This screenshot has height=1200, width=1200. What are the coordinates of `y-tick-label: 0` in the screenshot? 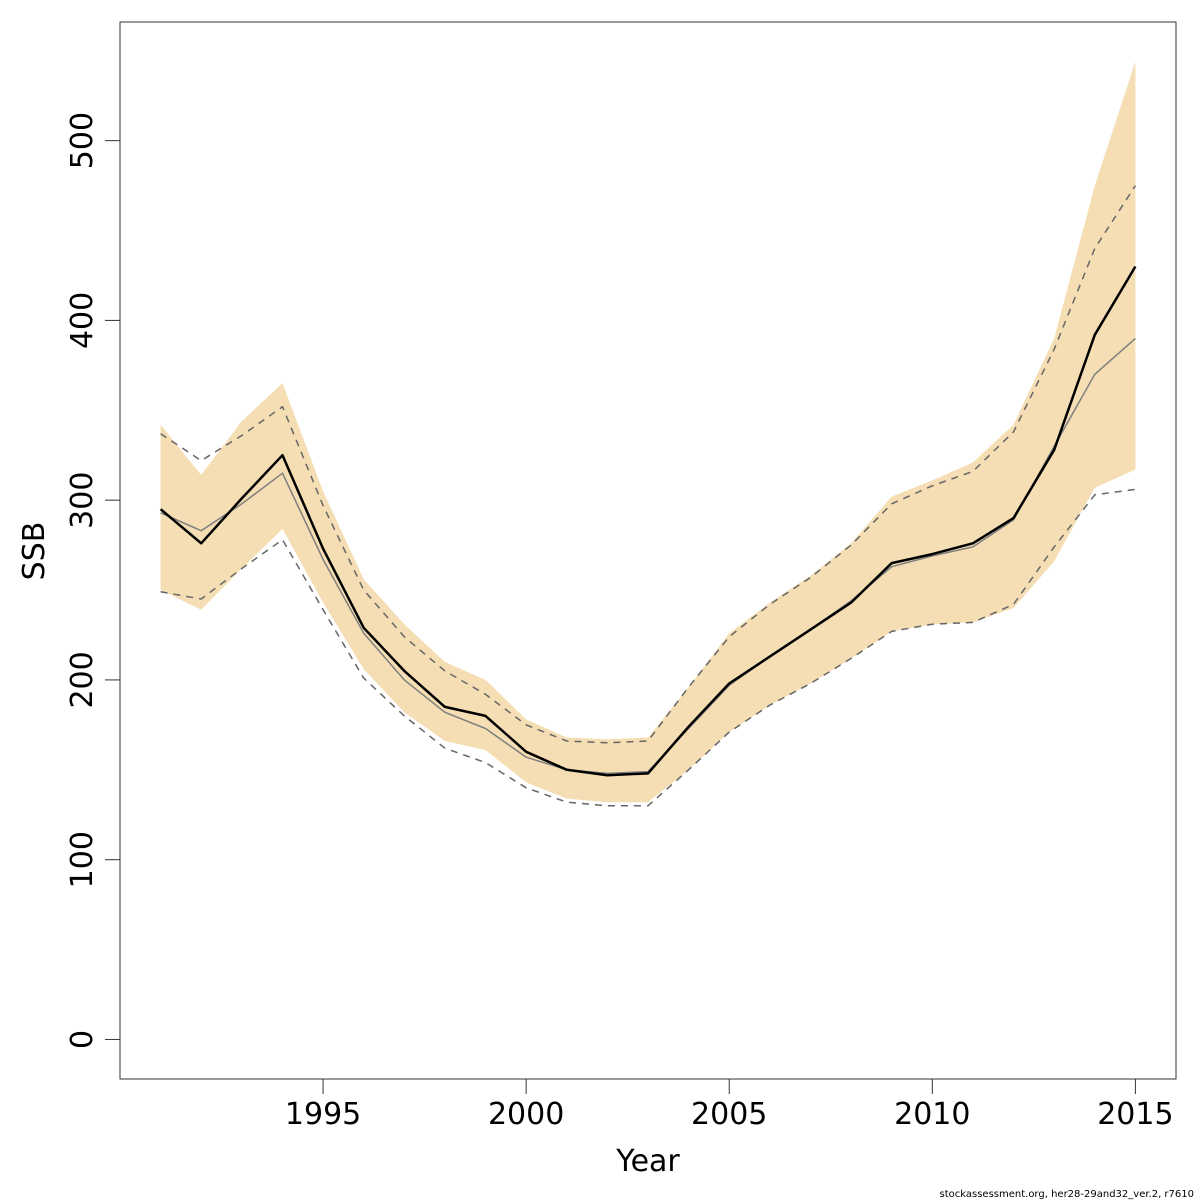 It's located at (82, 1039).